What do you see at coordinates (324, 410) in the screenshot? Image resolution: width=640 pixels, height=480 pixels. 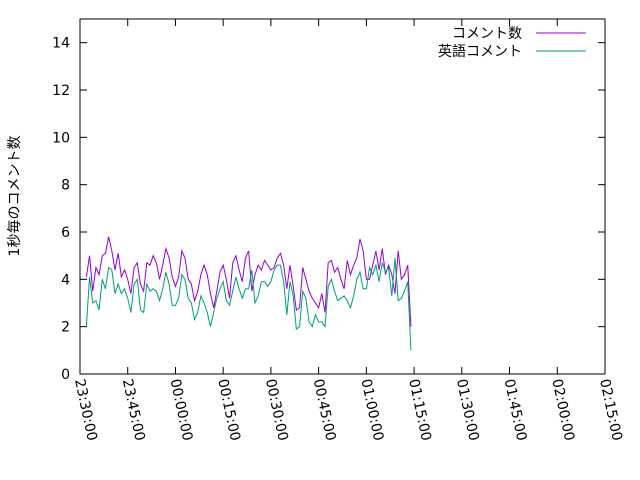 I see `x-tick-label: 00:45:00` at bounding box center [324, 410].